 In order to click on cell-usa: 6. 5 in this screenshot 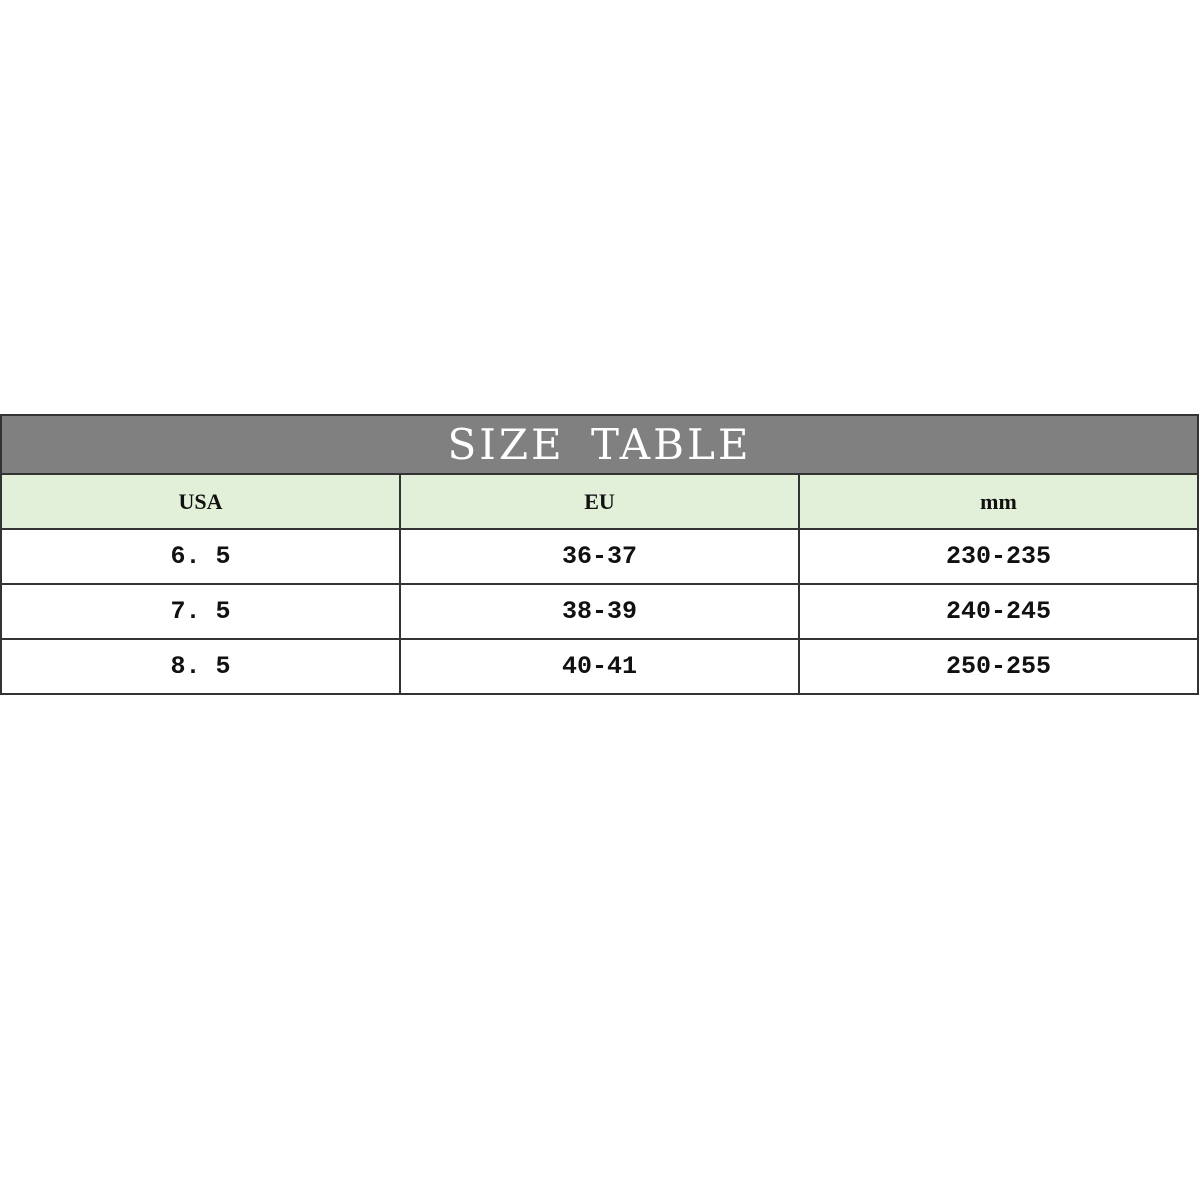, I will do `click(200, 556)`.